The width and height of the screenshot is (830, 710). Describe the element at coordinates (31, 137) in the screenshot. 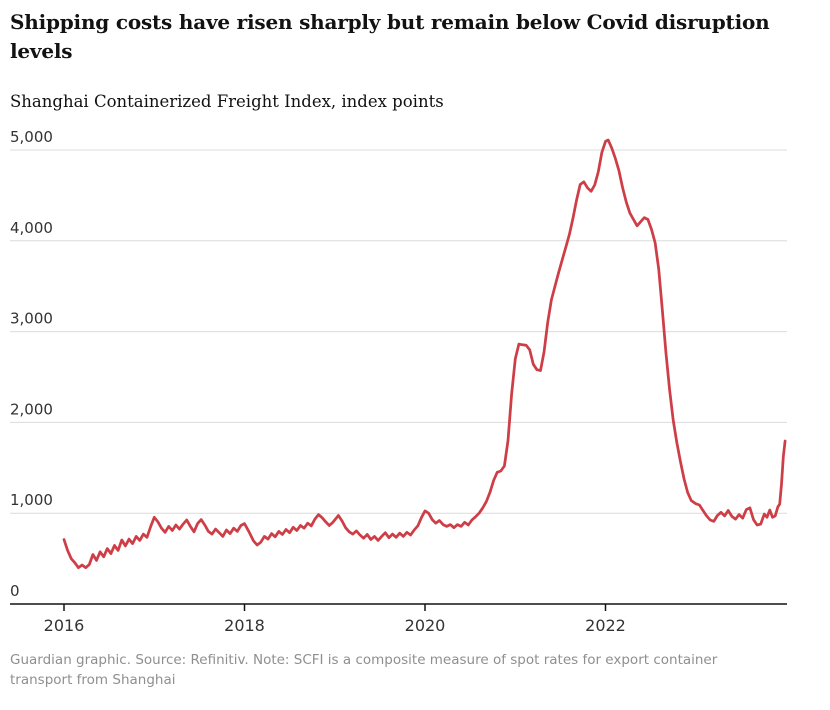

I see `y-axis-tick-label: 5,000` at that location.